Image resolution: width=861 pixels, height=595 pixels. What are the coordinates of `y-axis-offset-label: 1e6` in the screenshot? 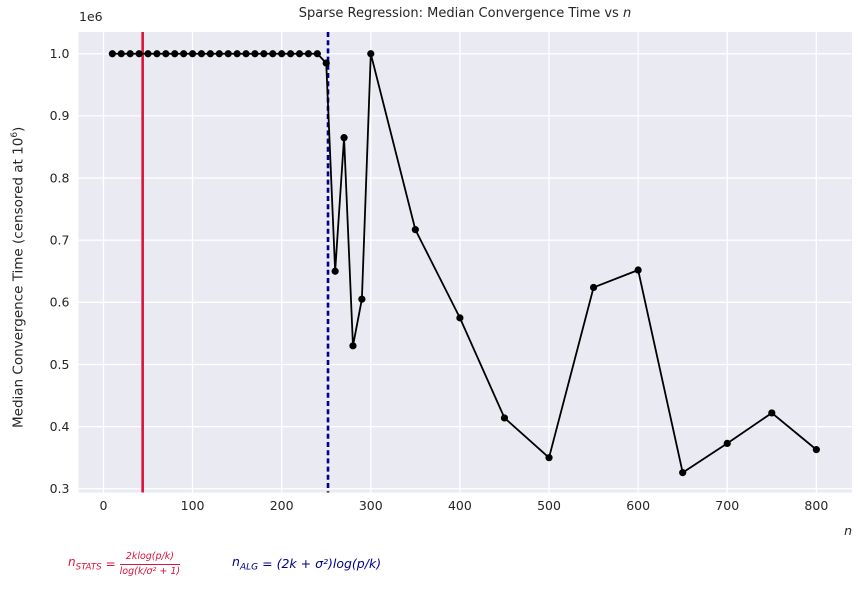 It's located at (91, 16).